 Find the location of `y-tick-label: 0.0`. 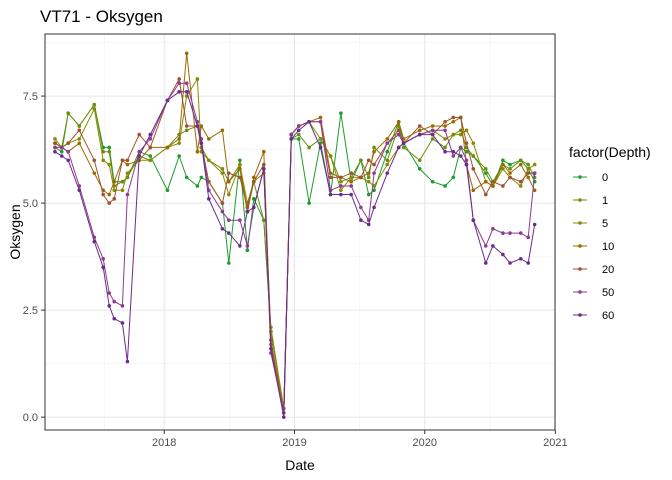

y-tick-label: 0.0 is located at coordinates (30, 418).